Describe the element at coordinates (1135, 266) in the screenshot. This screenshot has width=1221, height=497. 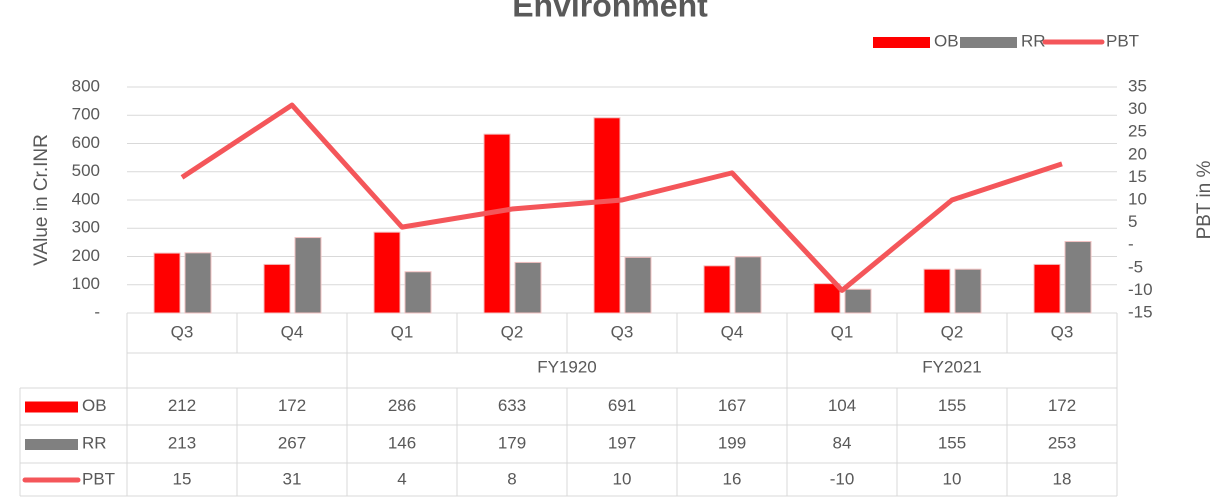
I see `tick-label: -5` at that location.